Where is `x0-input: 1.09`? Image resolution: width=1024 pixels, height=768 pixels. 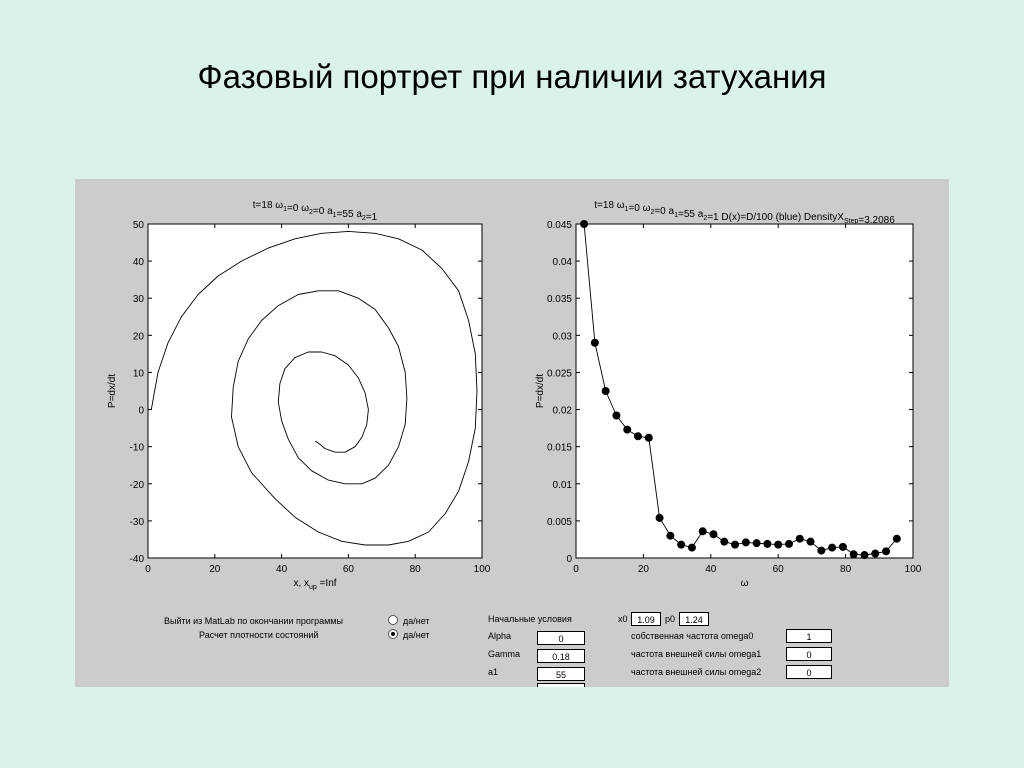
x0-input: 1.09 is located at coordinates (646, 619).